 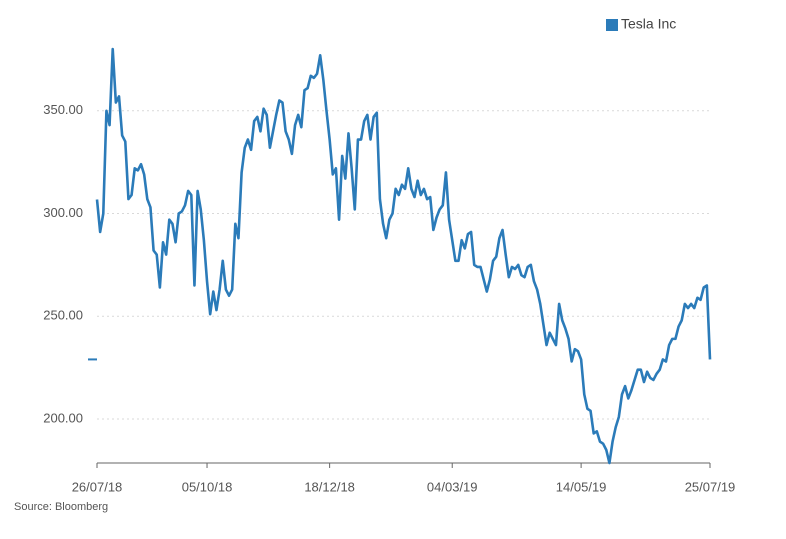 I want to click on x-tick-label: 14/05/19, so click(x=581, y=486).